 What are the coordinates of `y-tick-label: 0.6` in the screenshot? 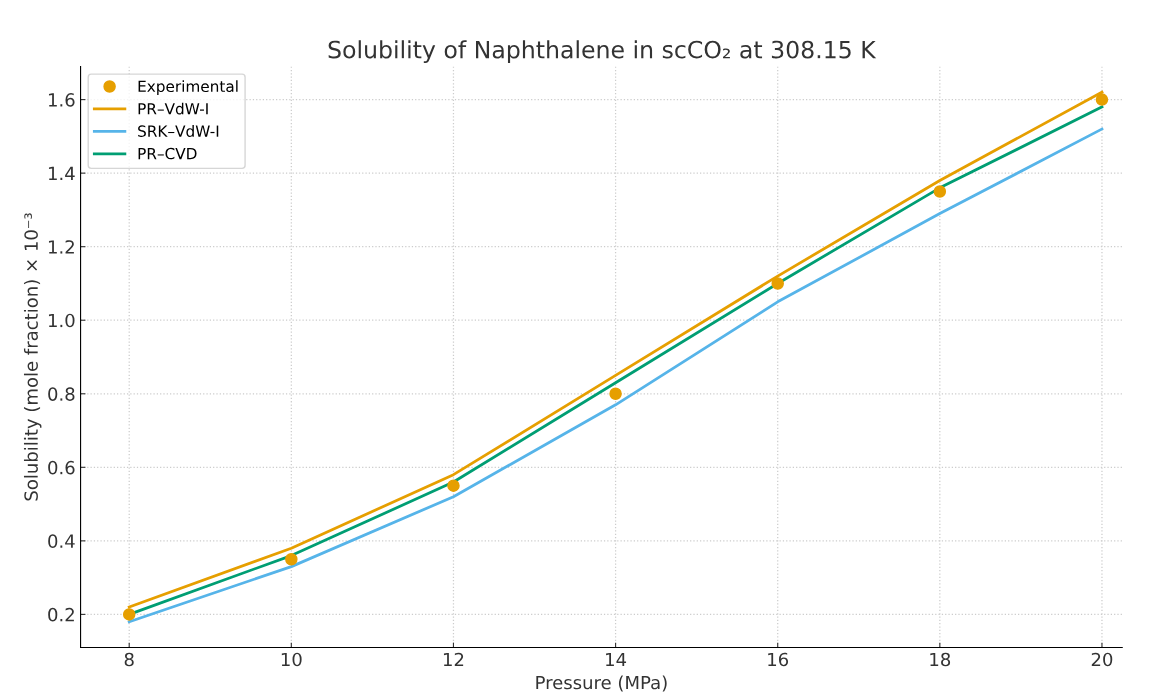 It's located at (61, 467).